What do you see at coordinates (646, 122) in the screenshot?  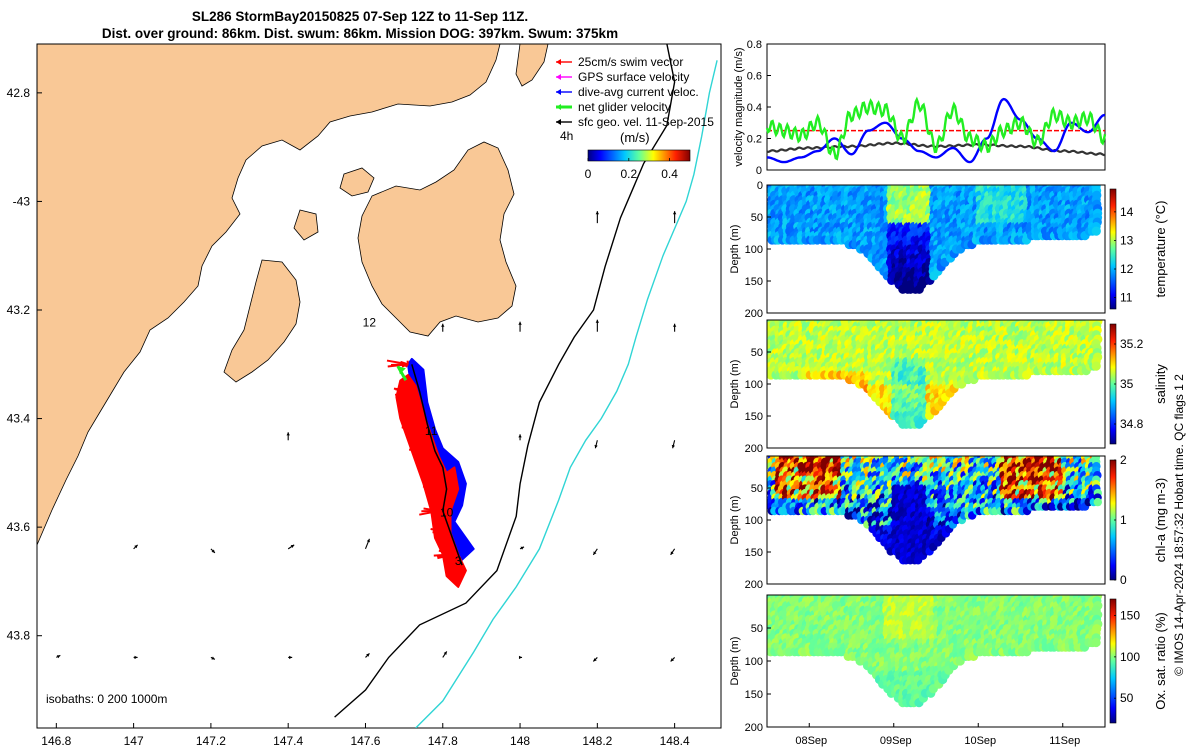 I see `legend-label: sfc geo. vel. 11-Sep-2015` at bounding box center [646, 122].